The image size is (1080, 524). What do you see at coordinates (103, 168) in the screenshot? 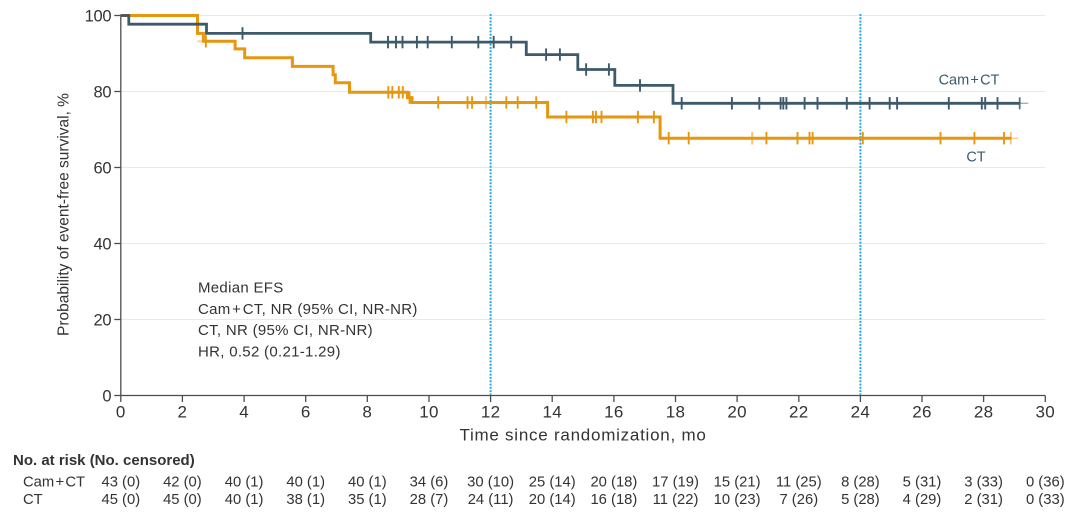
I see `svg-text: 60` at bounding box center [103, 168].